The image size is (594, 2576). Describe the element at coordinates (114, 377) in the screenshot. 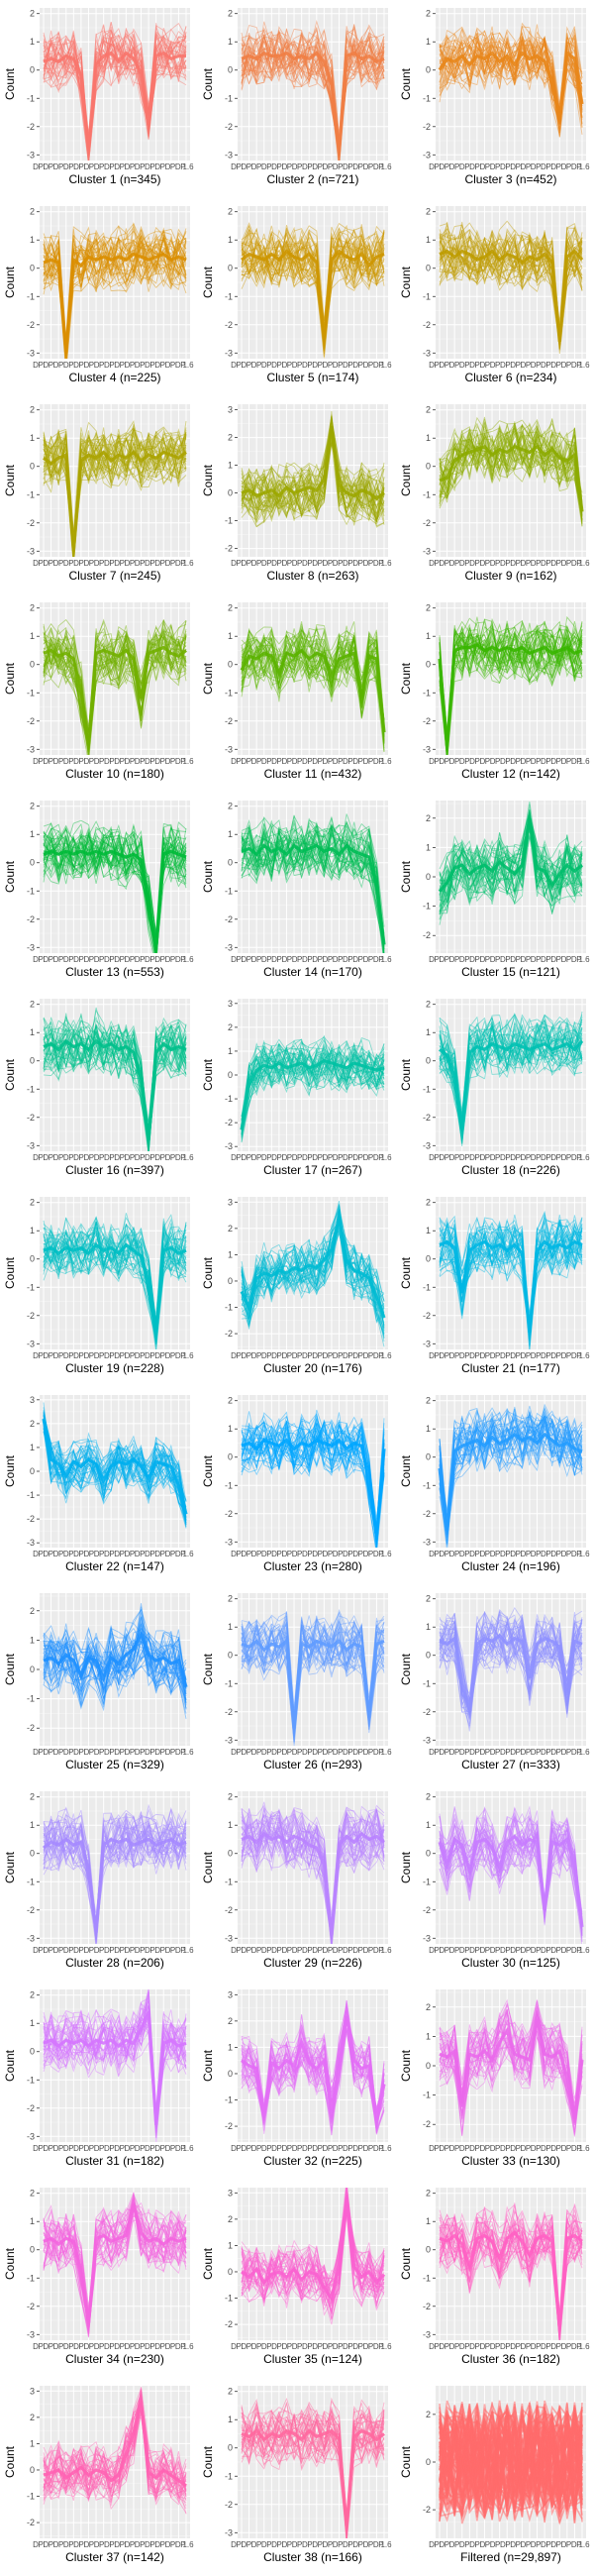

I see `panel-title: Cluster 4 (n=225)` at that location.